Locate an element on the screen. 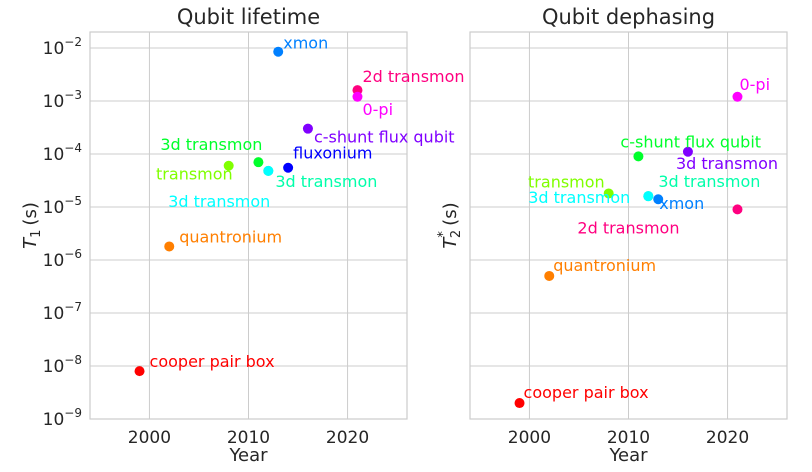  y-axis-label-subscript: 1 is located at coordinates (36, 234).